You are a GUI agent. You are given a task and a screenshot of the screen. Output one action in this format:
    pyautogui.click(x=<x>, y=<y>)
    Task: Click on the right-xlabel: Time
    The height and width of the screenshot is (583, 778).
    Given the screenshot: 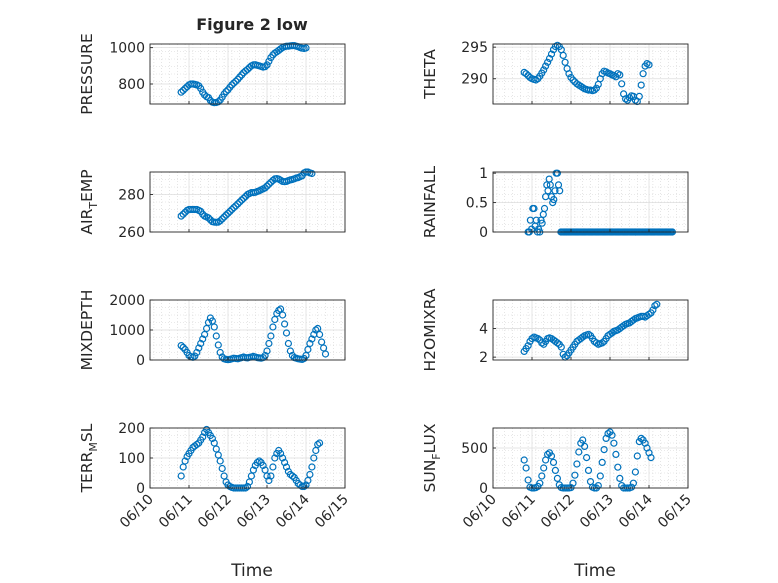 What is the action you would take?
    pyautogui.click(x=594, y=571)
    